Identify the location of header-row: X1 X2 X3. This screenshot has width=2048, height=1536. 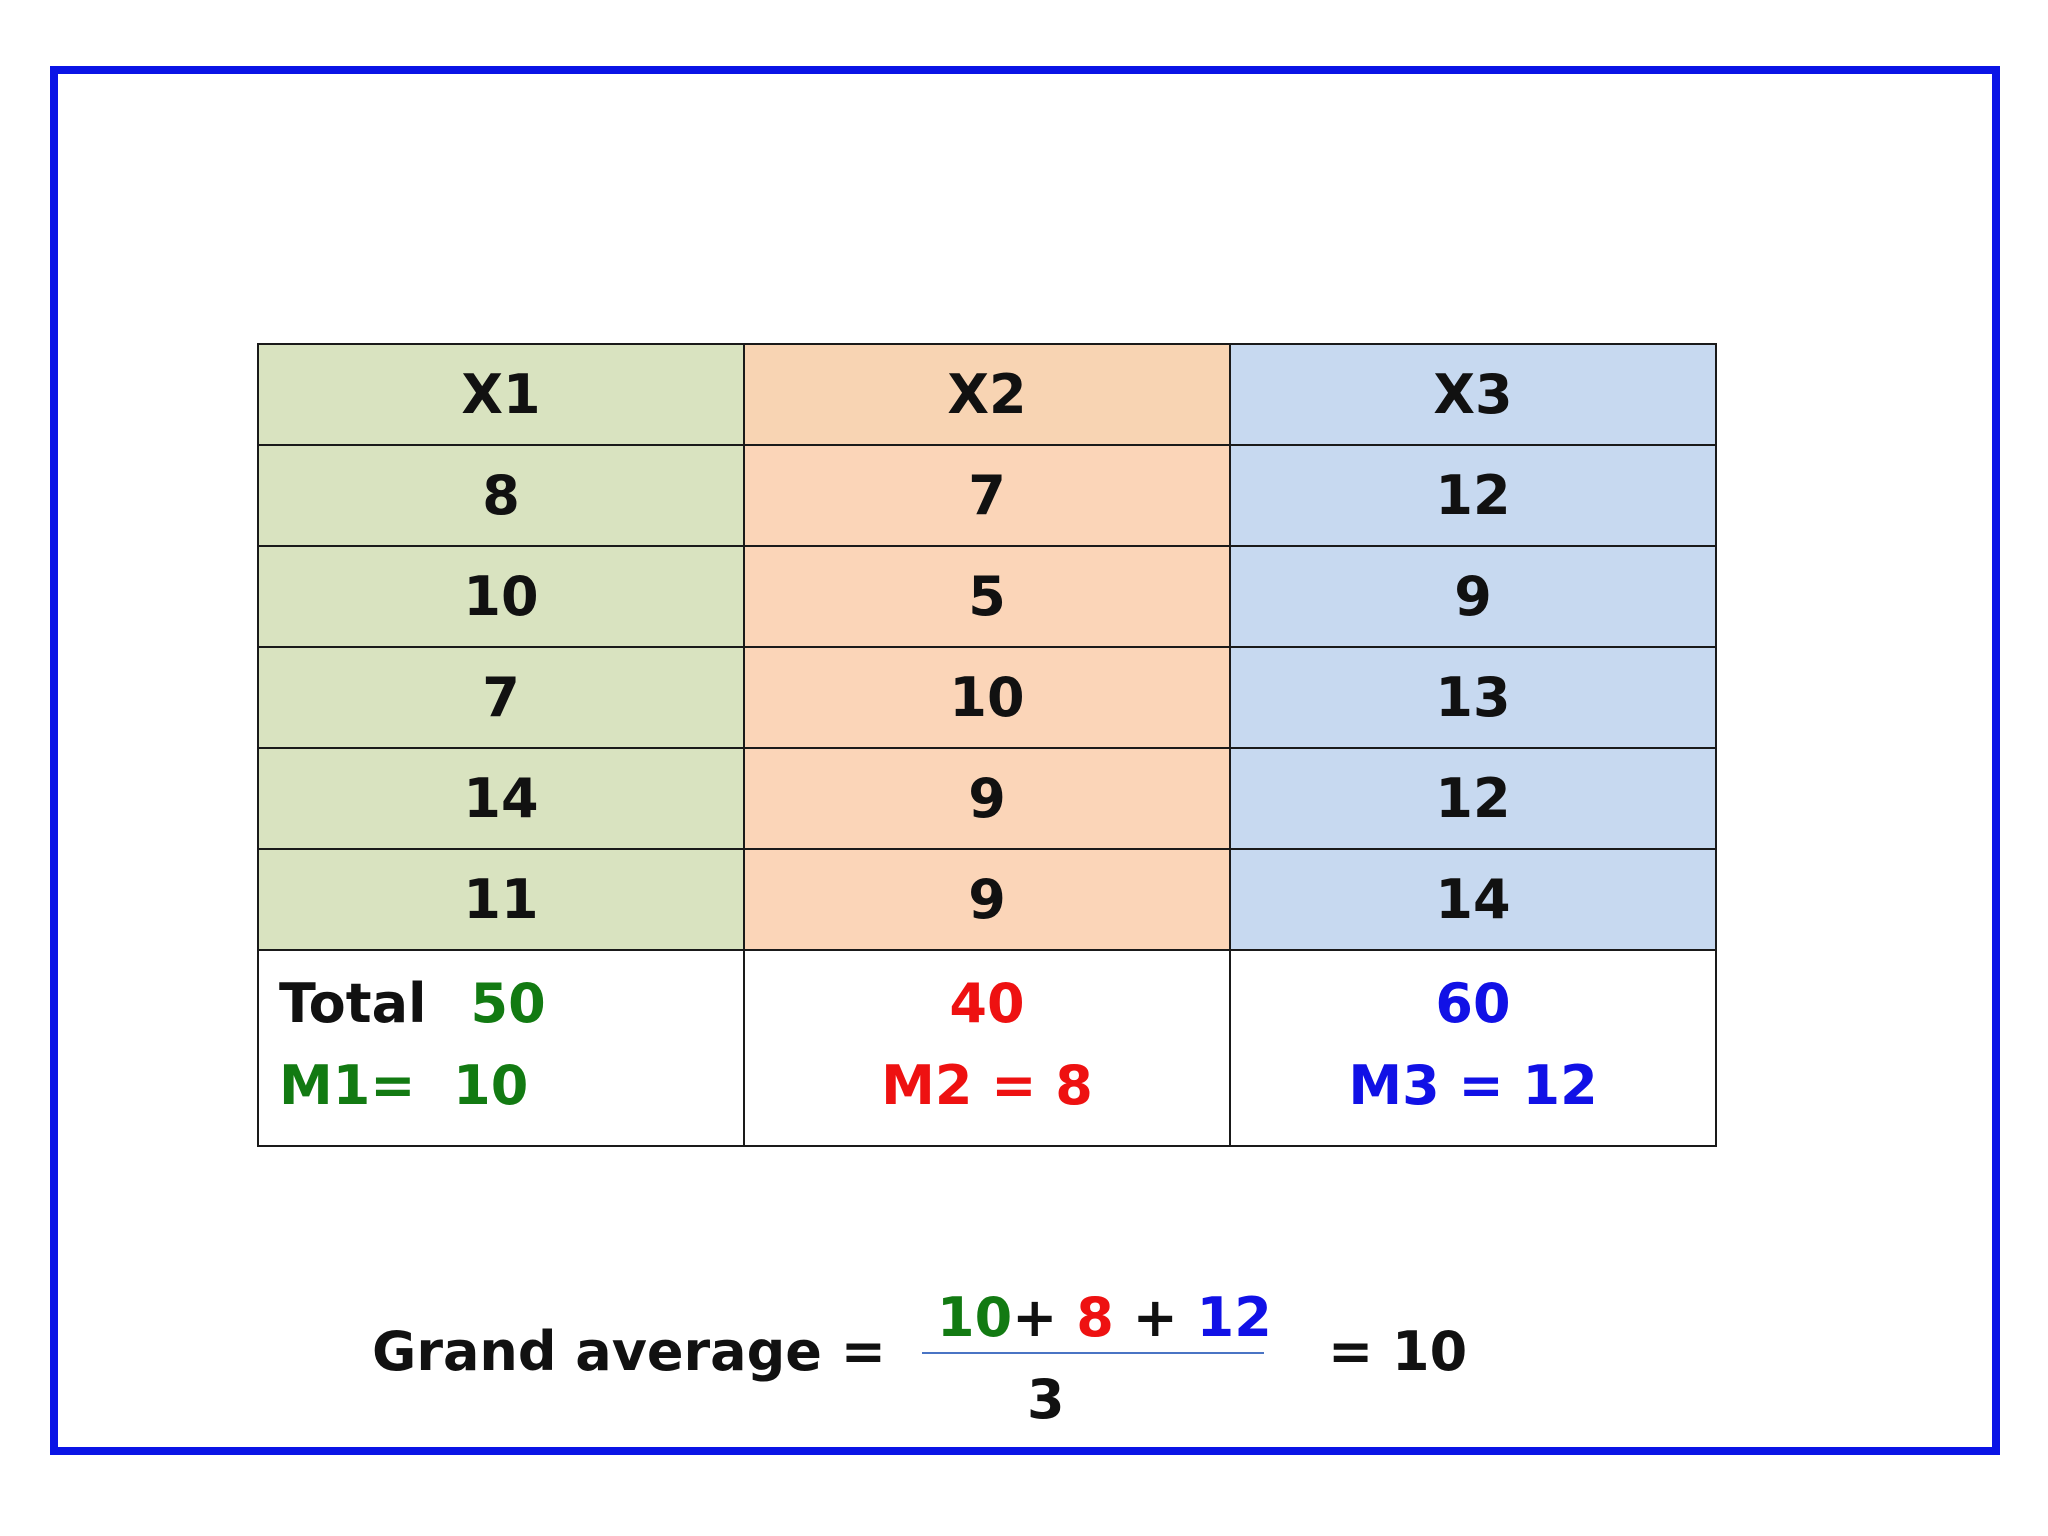
(987, 394).